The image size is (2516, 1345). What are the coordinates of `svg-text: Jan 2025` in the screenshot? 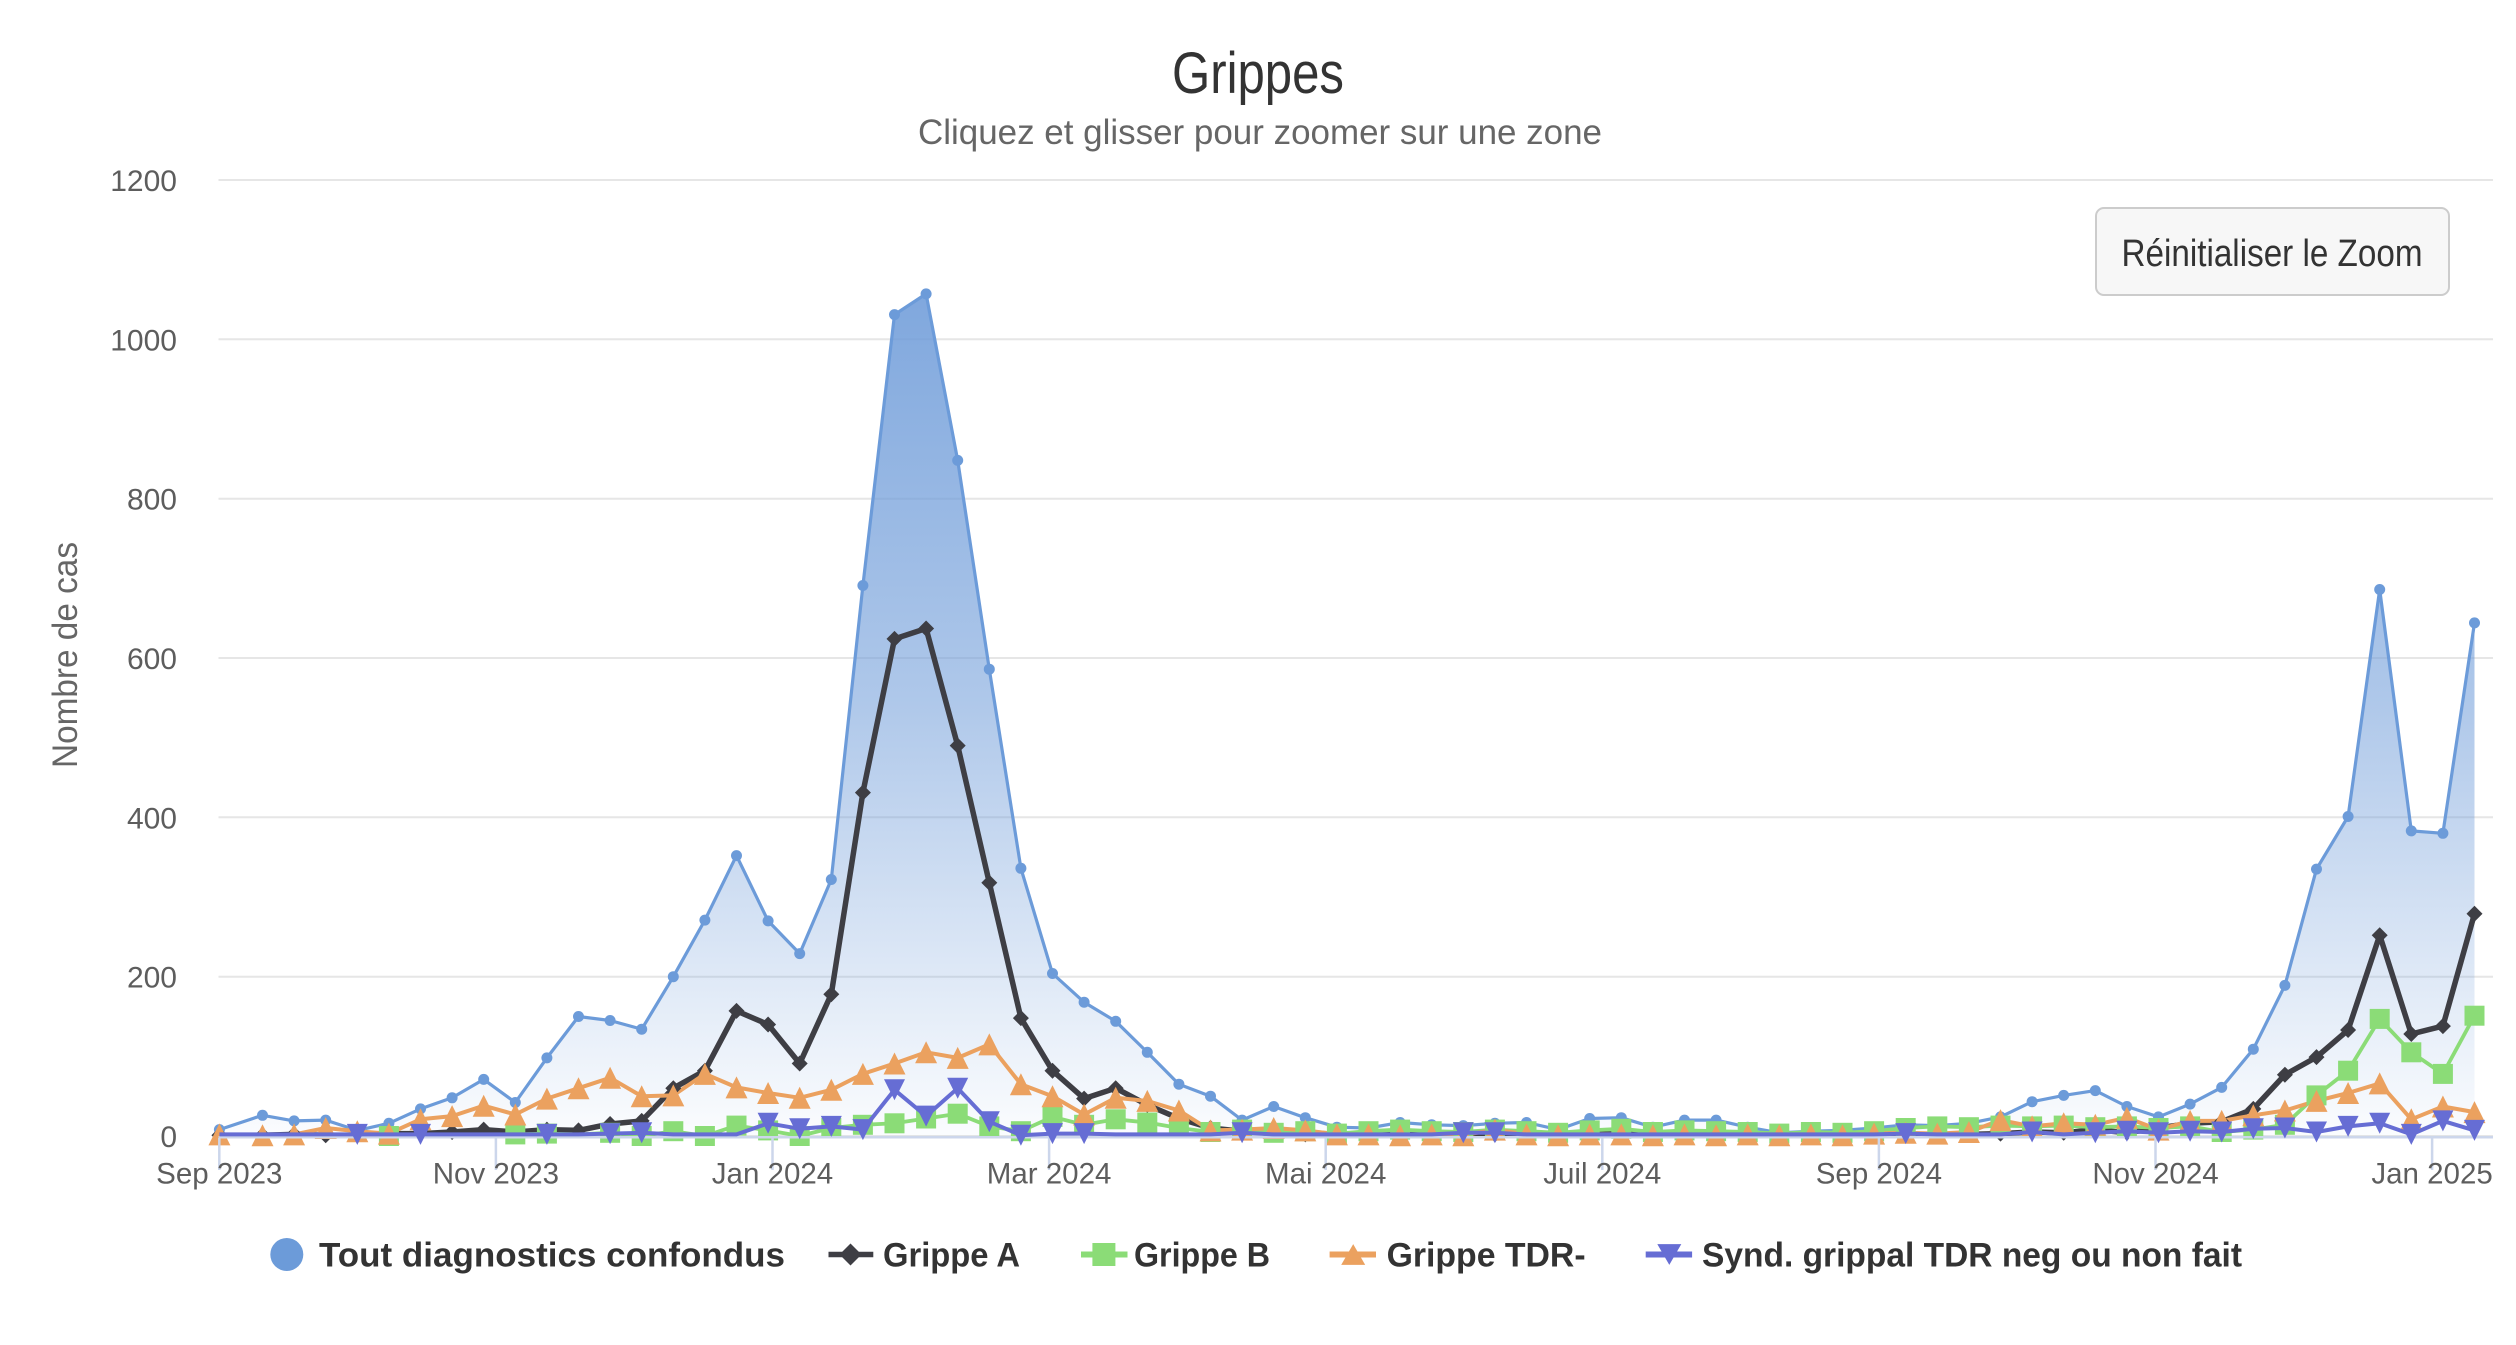 It's located at (2431, 1174).